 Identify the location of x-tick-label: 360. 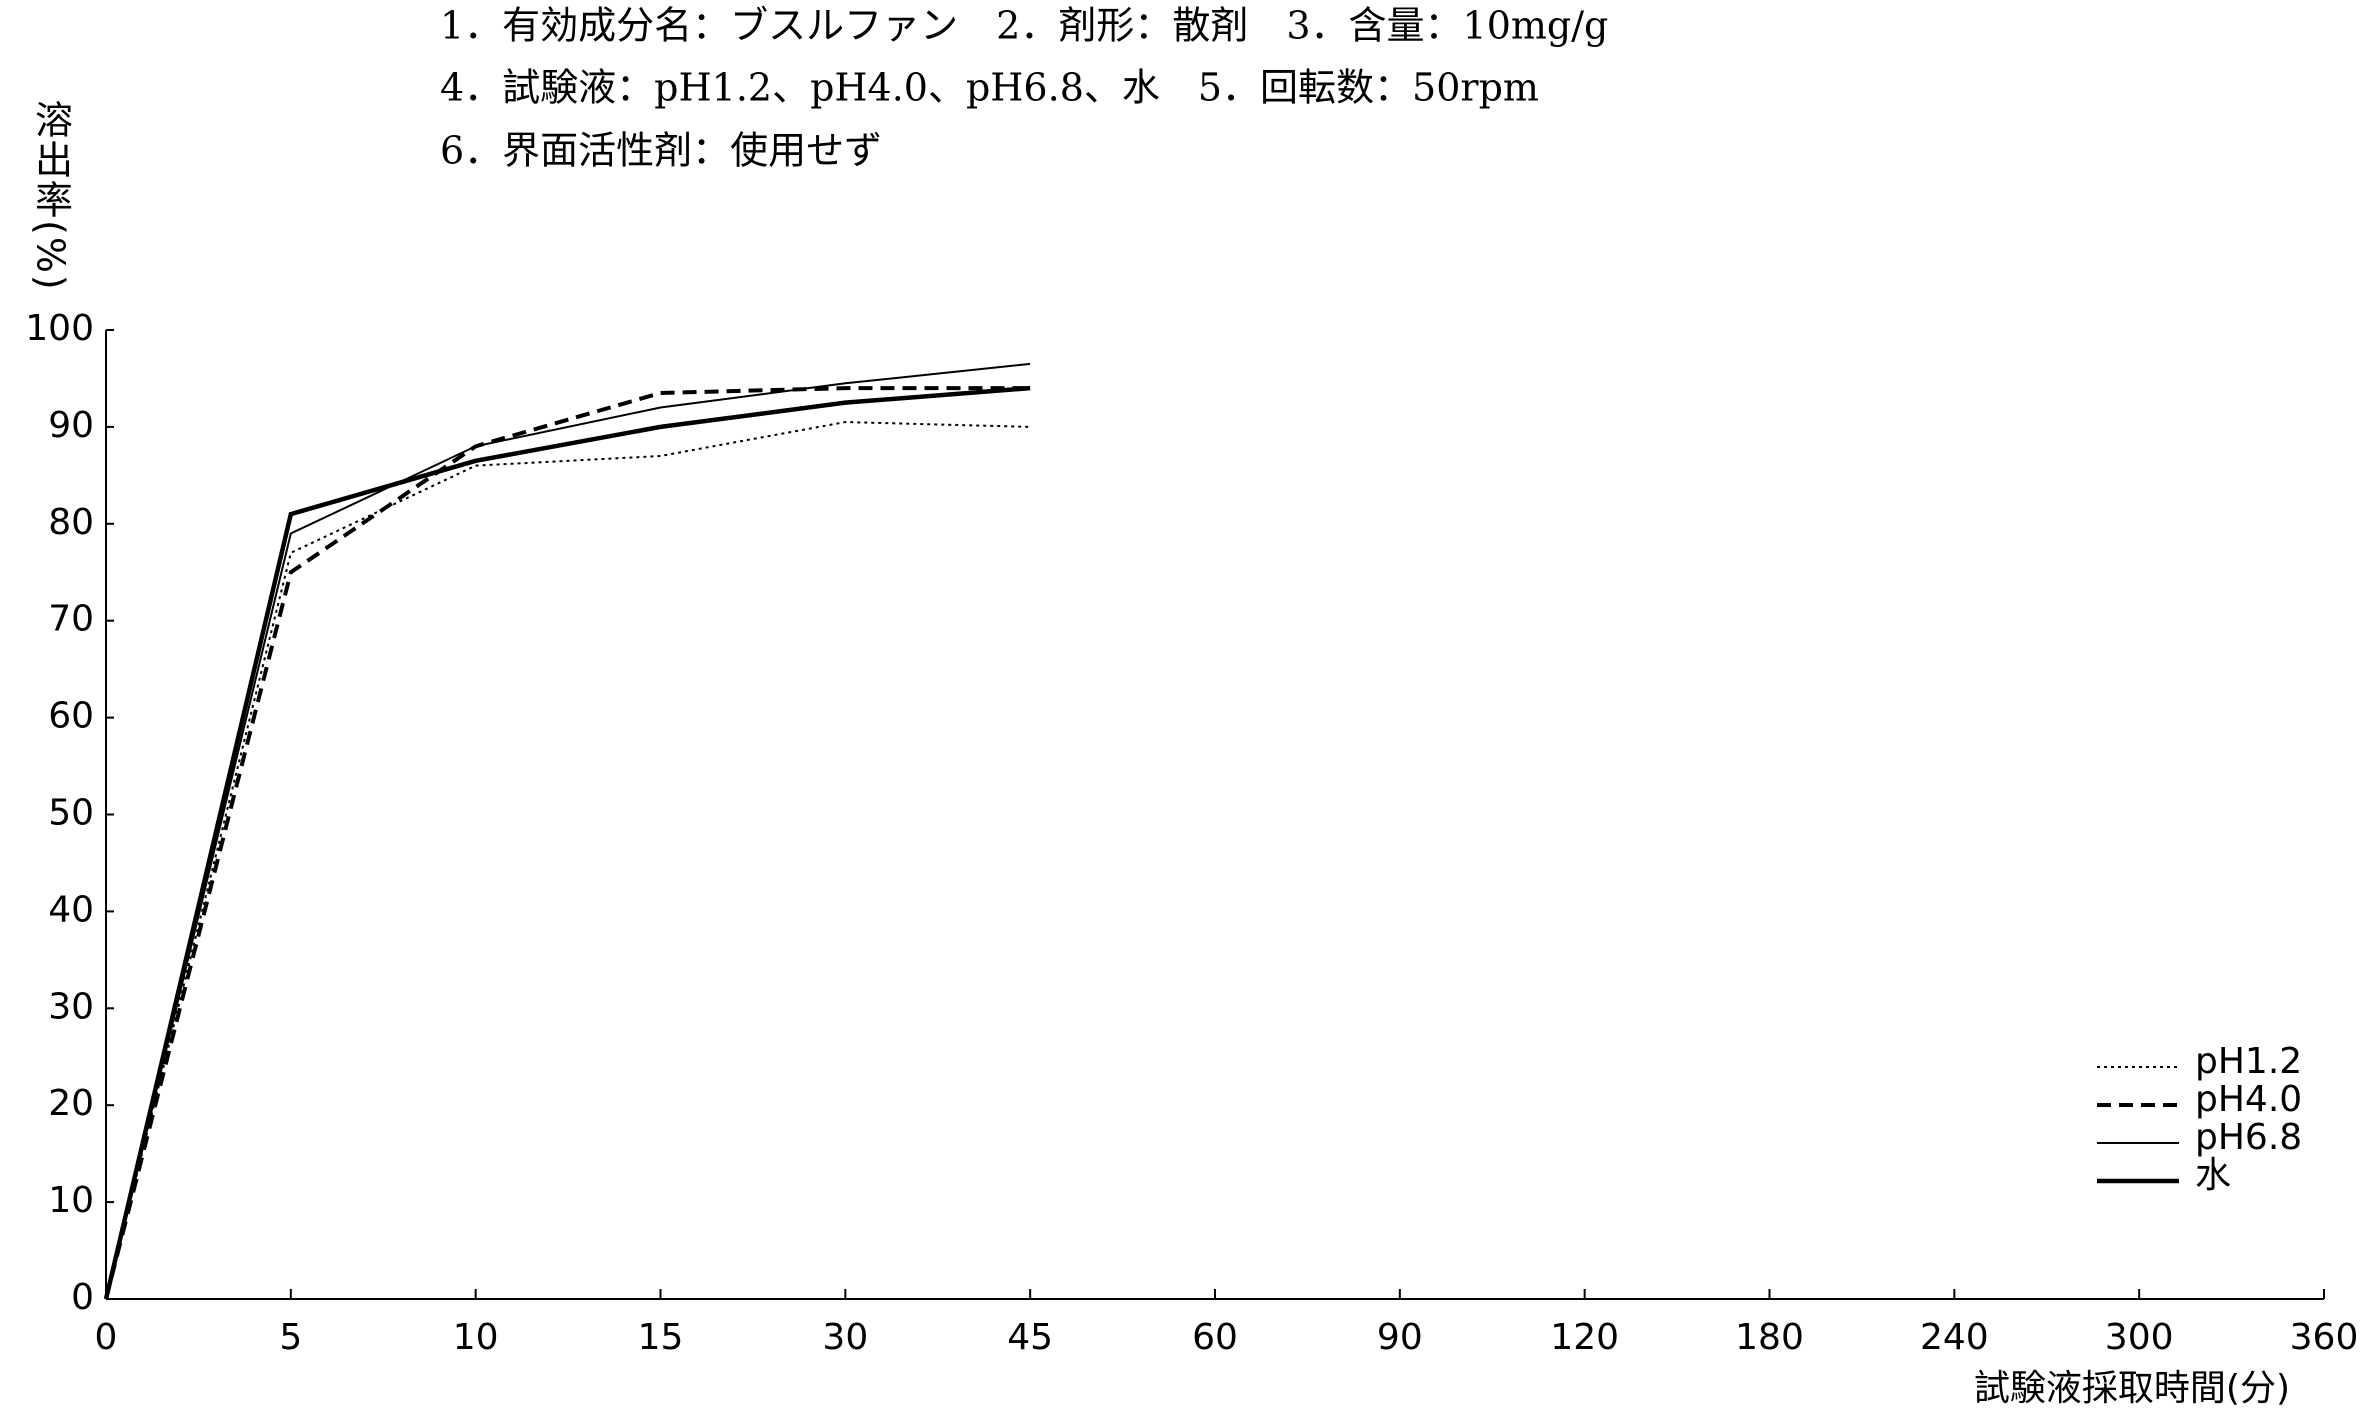
(2324, 1337).